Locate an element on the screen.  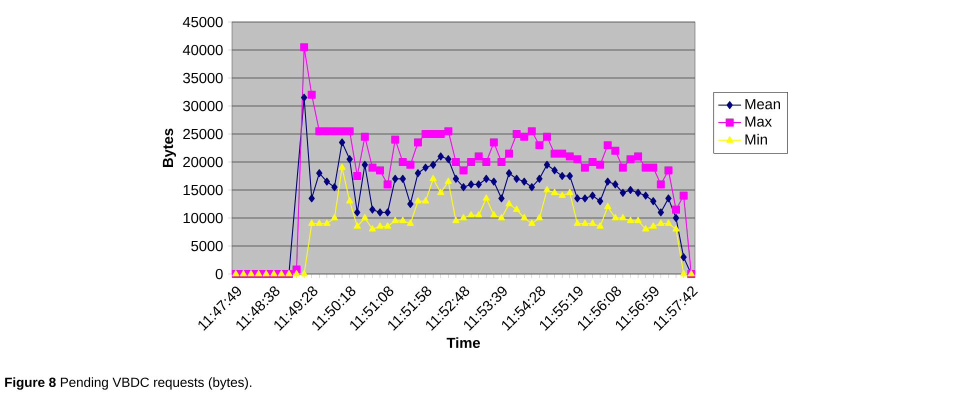
y-tick-label: 45000 is located at coordinates (202, 22).